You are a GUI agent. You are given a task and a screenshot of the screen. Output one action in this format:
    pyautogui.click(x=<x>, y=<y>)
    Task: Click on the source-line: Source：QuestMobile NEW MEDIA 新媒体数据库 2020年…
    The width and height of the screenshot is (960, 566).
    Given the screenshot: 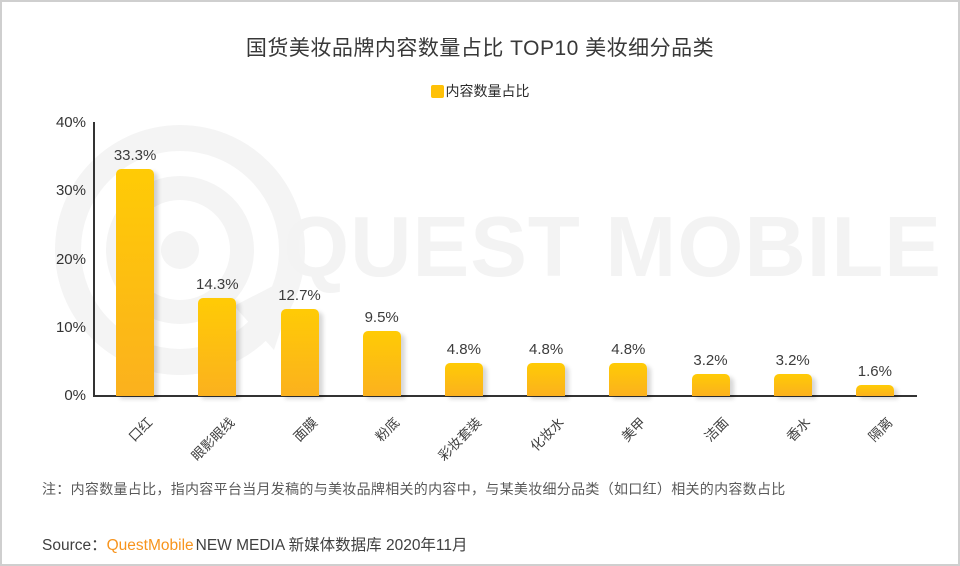 What is the action you would take?
    pyautogui.click(x=255, y=544)
    